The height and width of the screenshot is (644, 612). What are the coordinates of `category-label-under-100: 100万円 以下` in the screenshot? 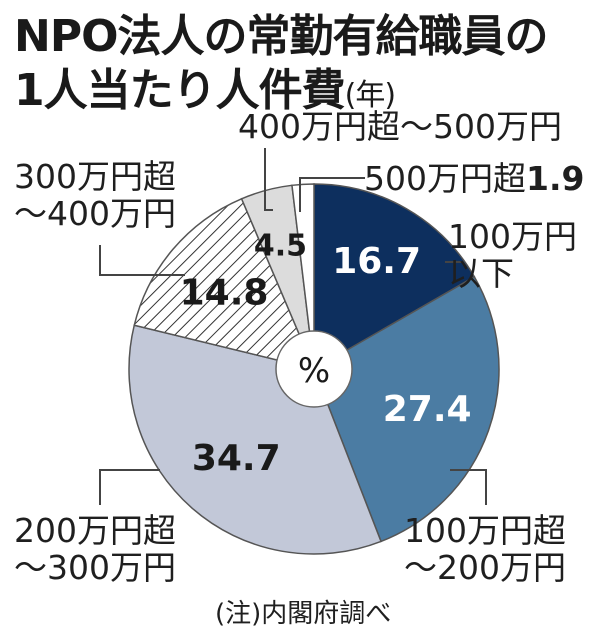 It's located at (512, 255).